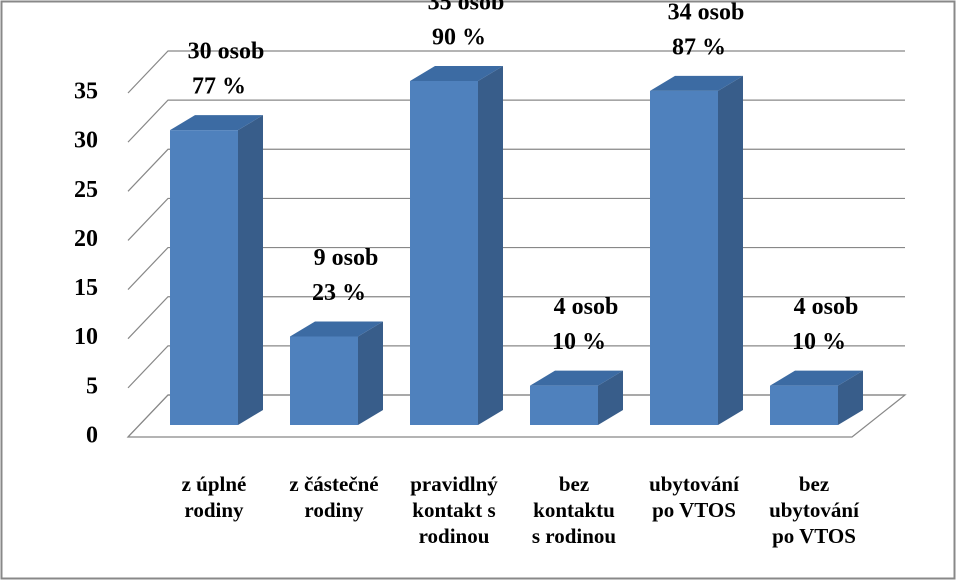  What do you see at coordinates (86, 190) in the screenshot?
I see `y-tick-label: 25` at bounding box center [86, 190].